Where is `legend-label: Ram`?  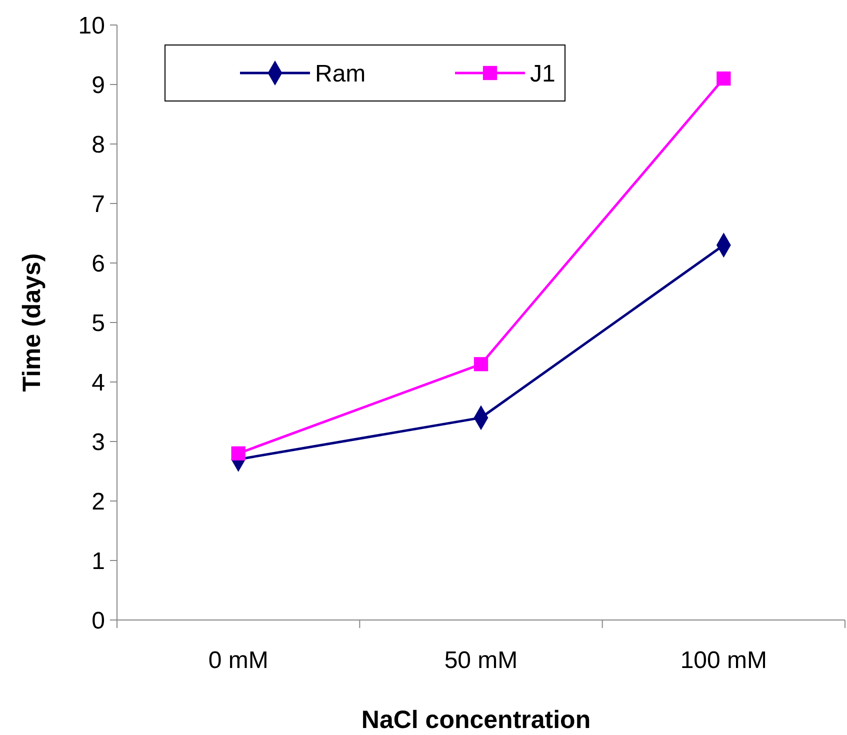
legend-label: Ram is located at coordinates (340, 74).